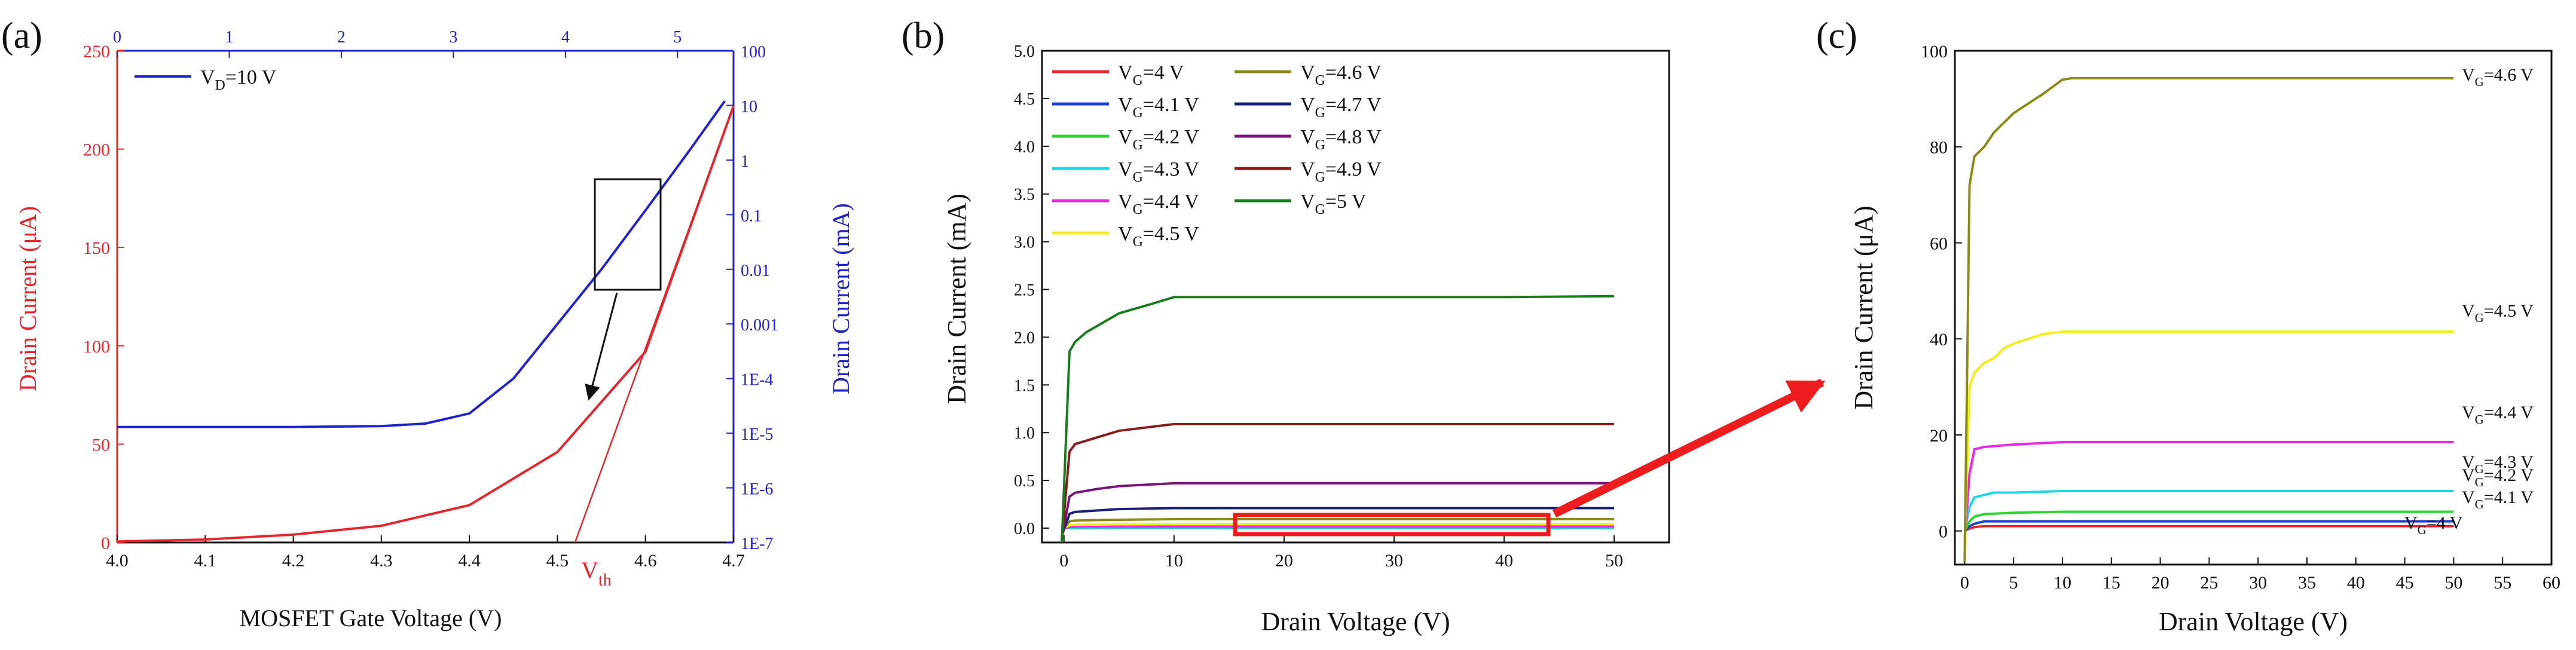  Describe the element at coordinates (565, 37) in the screenshot. I see `a-top-tick-label: 4` at that location.